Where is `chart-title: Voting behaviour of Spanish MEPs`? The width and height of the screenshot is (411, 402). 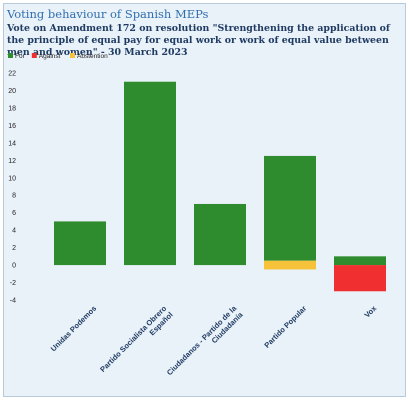 chart-title: Voting behaviour of Spanish MEPs is located at coordinates (108, 14).